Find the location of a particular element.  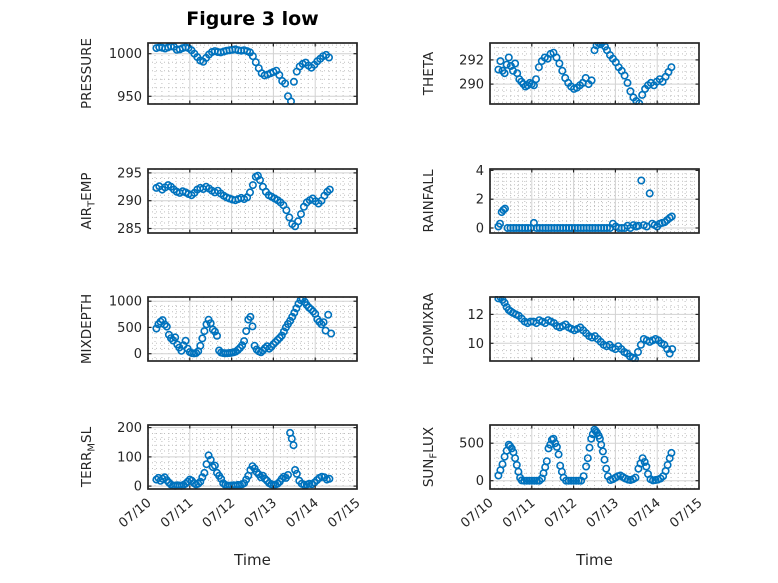

x-axis-label-left: Time is located at coordinates (252, 560).